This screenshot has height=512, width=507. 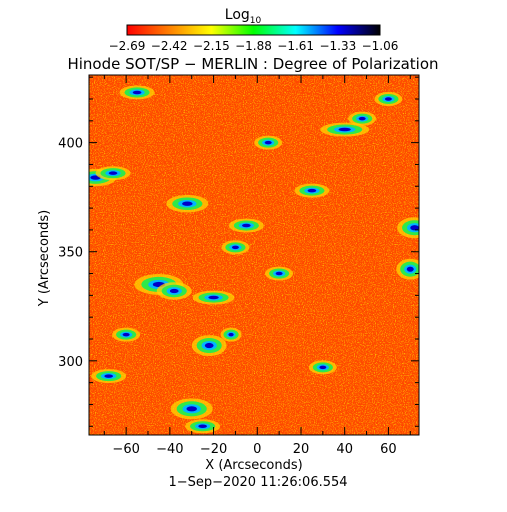 What do you see at coordinates (70, 253) in the screenshot?
I see `y-tick-label: 350` at bounding box center [70, 253].